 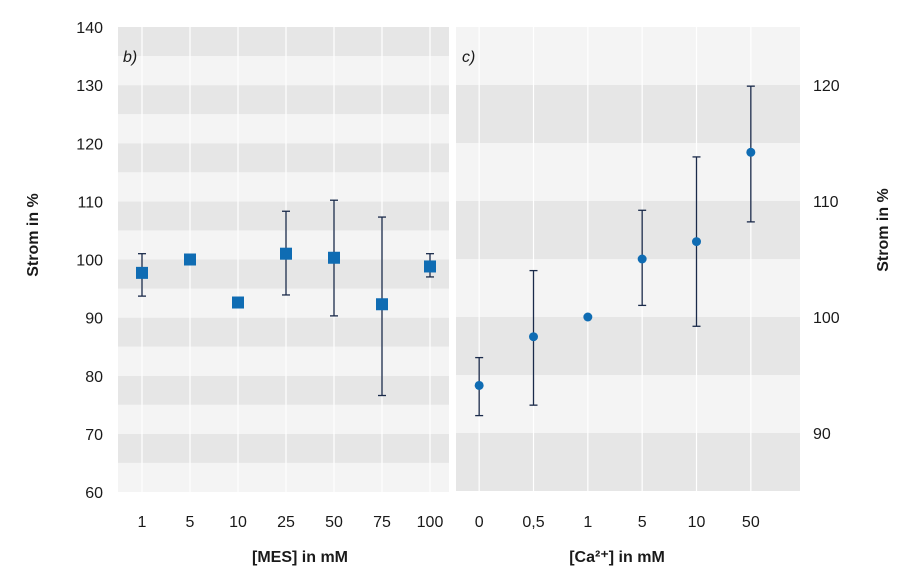 What do you see at coordinates (452, 259) in the screenshot?
I see `panel-divider` at bounding box center [452, 259].